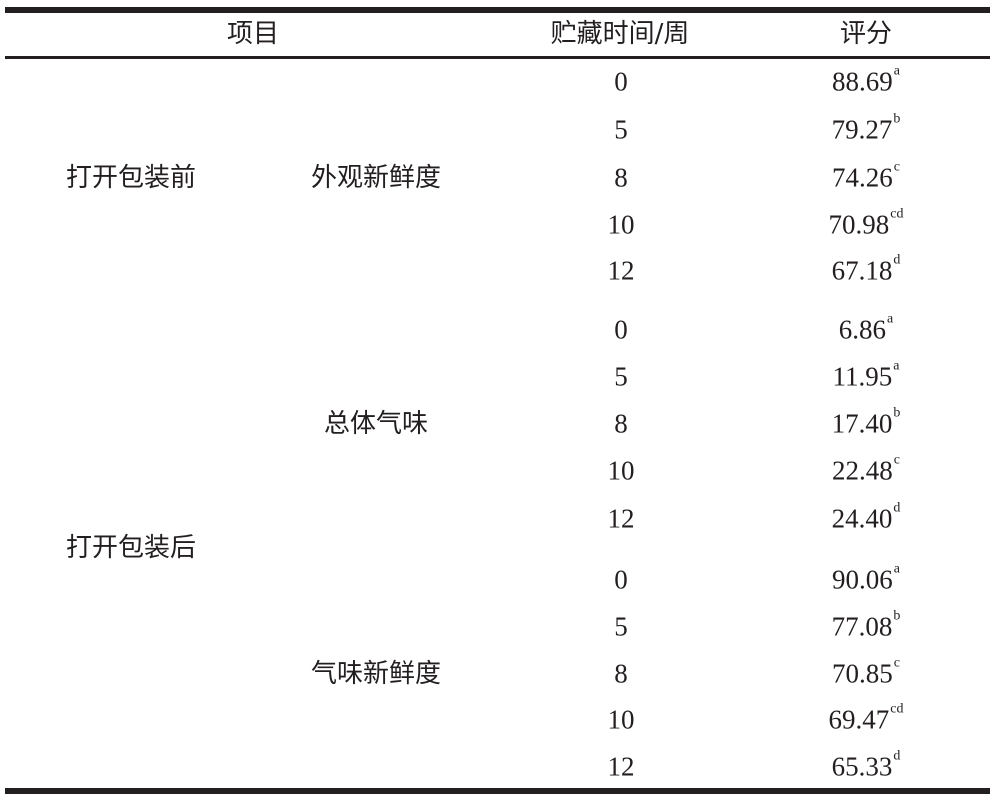  I want to click on score-cell: 69.47cd, so click(866, 718).